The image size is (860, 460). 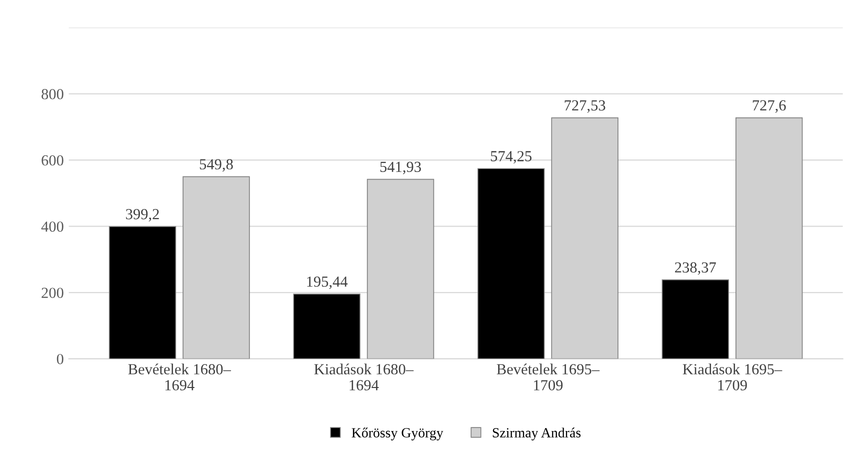 I want to click on data-label: 399,2, so click(x=142, y=215).